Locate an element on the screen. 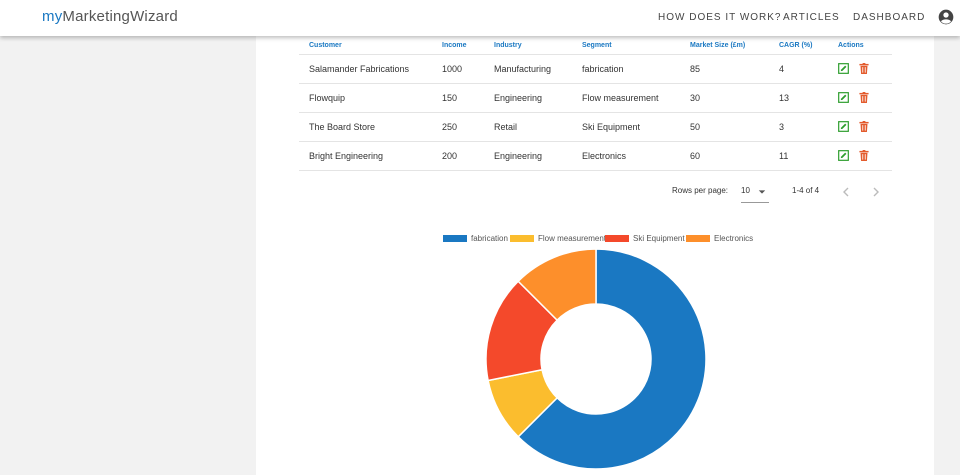  cell-customer: Flowquip is located at coordinates (370, 98).